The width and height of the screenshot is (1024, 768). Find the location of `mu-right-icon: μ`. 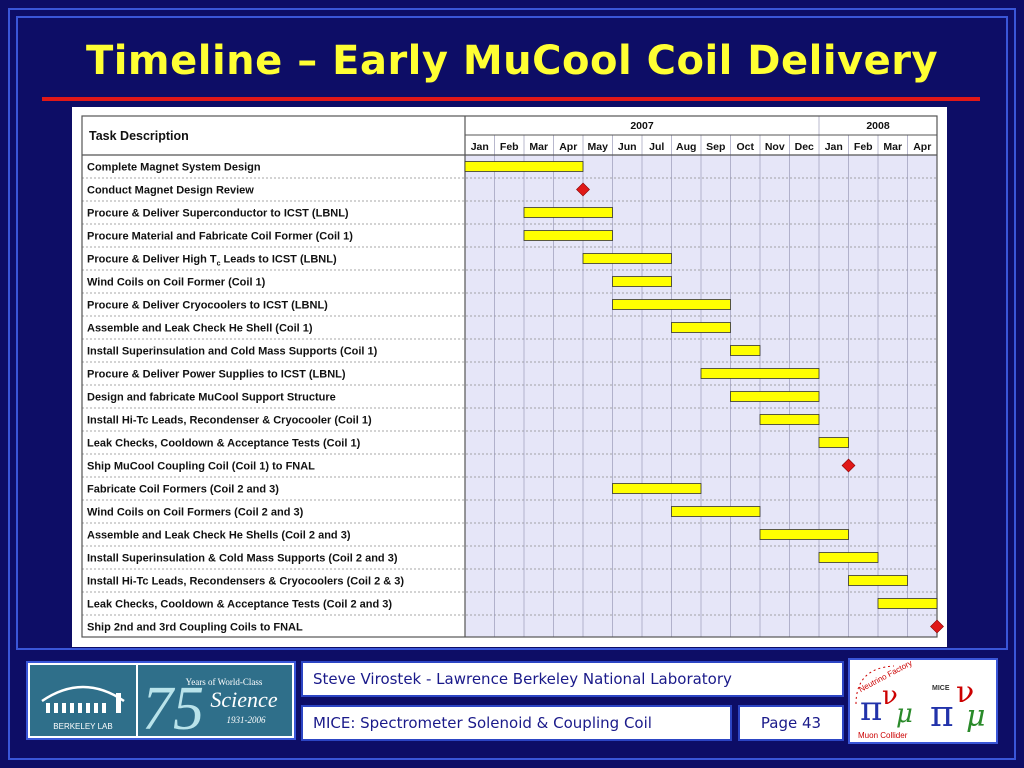

mu-right-icon: μ is located at coordinates (976, 716).